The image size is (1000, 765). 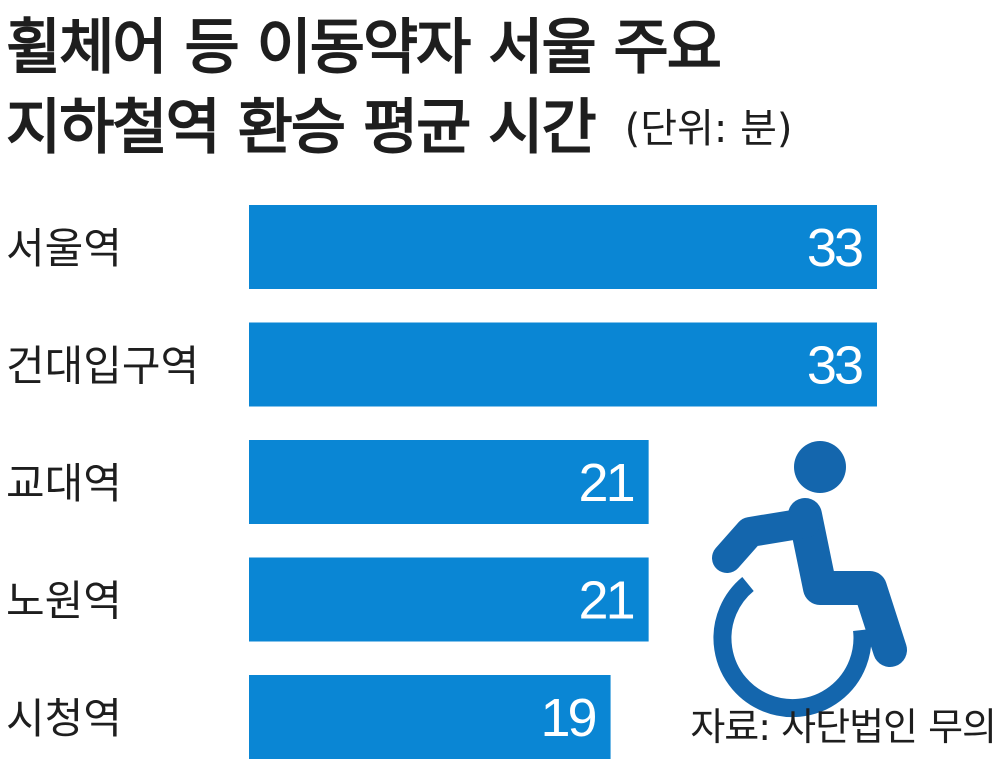 I want to click on category-label: 시청역, so click(x=64, y=718).